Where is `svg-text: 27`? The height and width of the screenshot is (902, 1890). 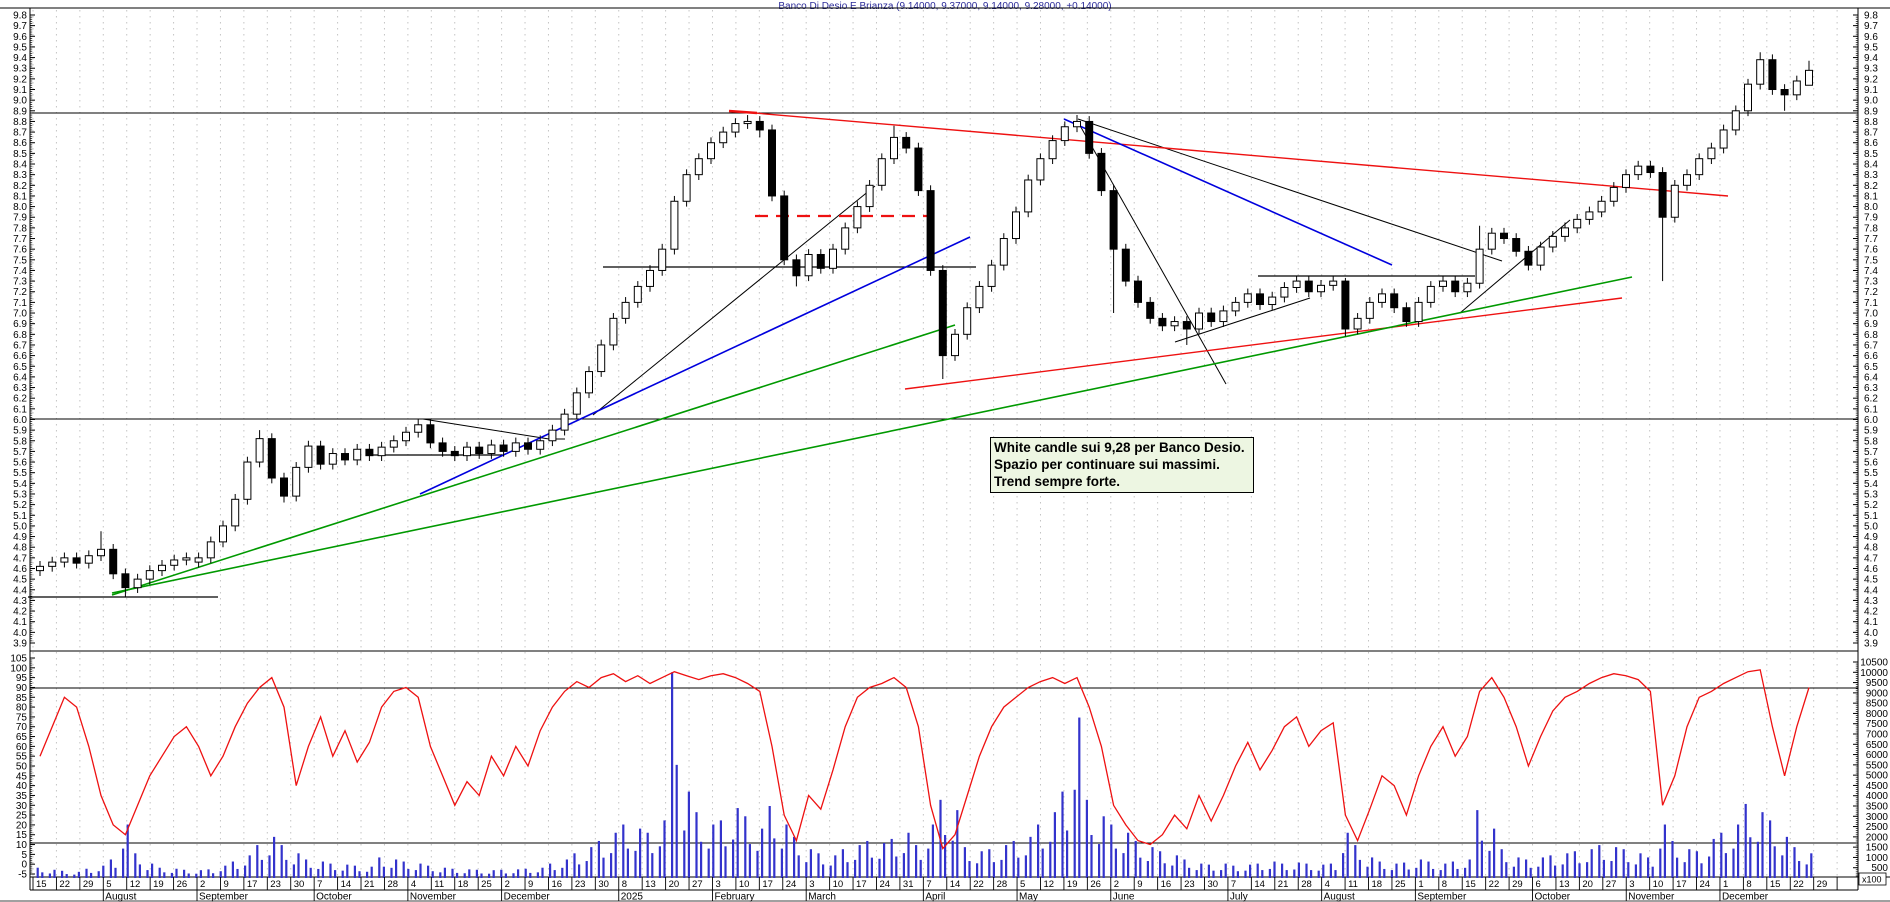 svg-text: 27 is located at coordinates (697, 884).